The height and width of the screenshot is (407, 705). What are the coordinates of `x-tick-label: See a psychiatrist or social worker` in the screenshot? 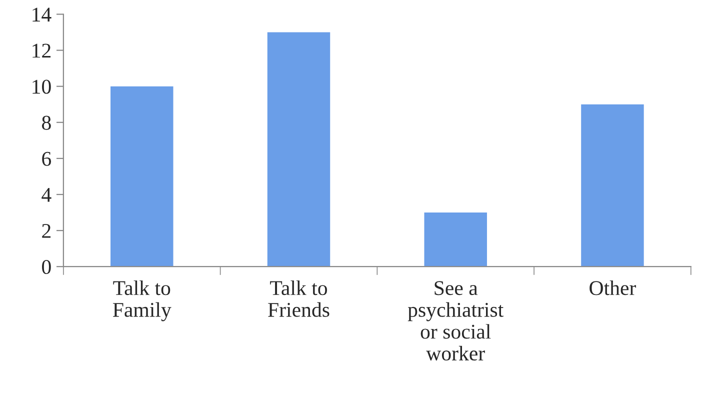 It's located at (456, 321).